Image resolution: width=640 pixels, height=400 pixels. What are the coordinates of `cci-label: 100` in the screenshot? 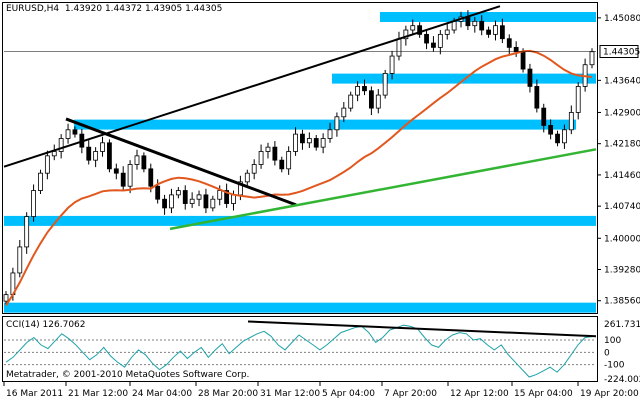 It's located at (612, 341).